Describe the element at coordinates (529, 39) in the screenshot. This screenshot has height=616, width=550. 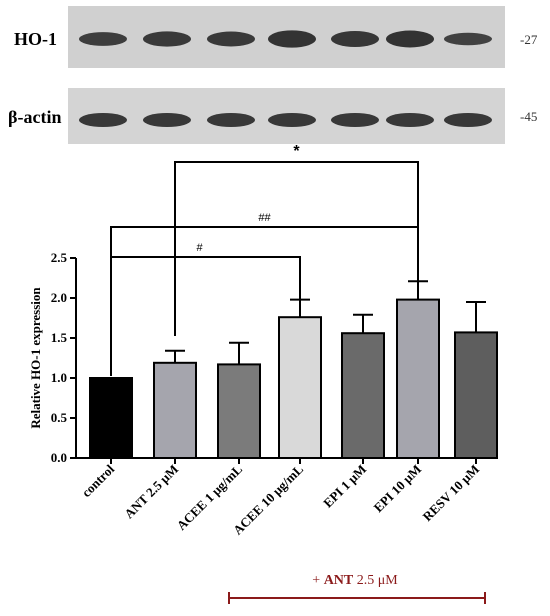
I see `blot-marker-ho1: -27` at that location.